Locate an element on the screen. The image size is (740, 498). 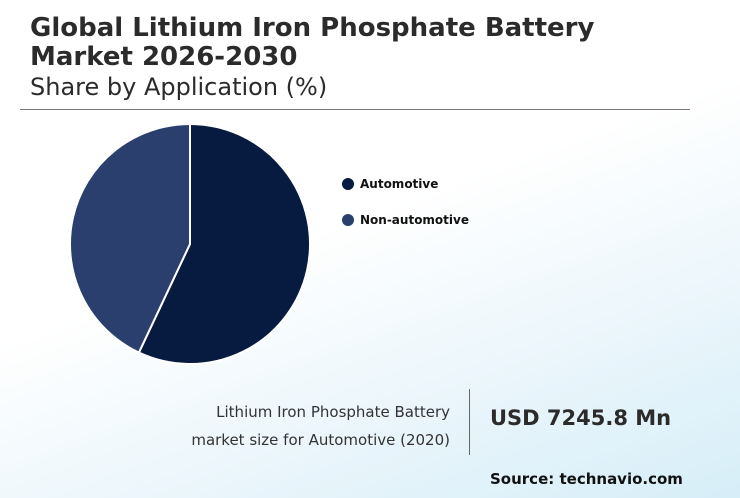
legend-item-non-automotive: Non-automotive is located at coordinates (405, 220).